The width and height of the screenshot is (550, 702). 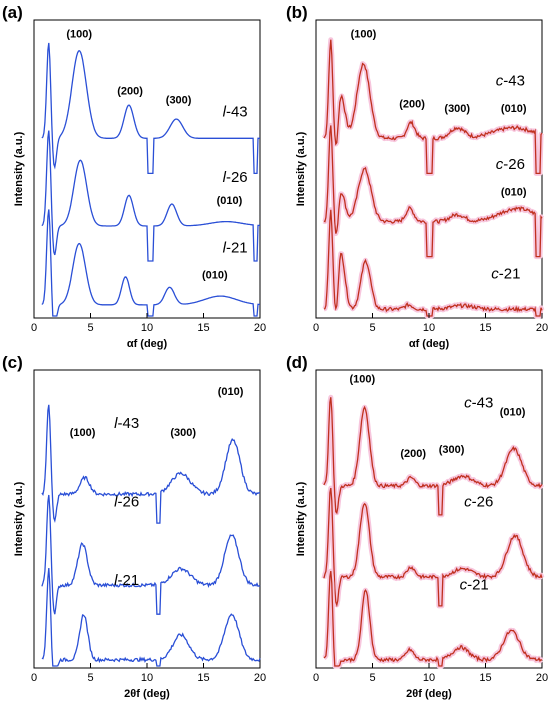 I want to click on panel-label: (b), so click(x=297, y=12).